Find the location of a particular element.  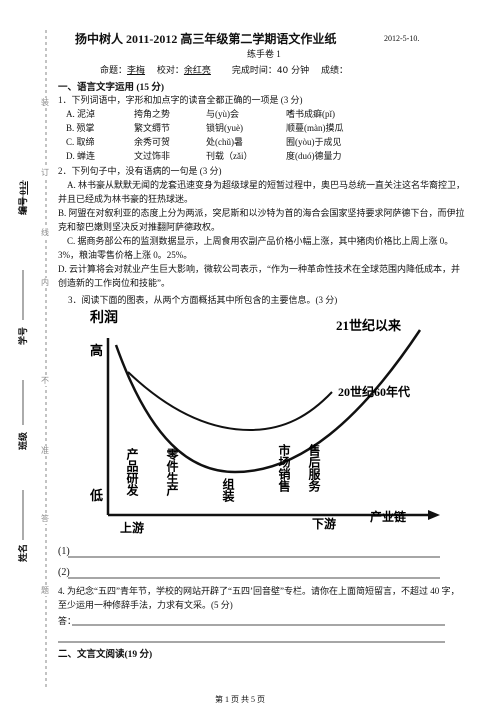

stage-label: 零件生产 is located at coordinates (172, 472).